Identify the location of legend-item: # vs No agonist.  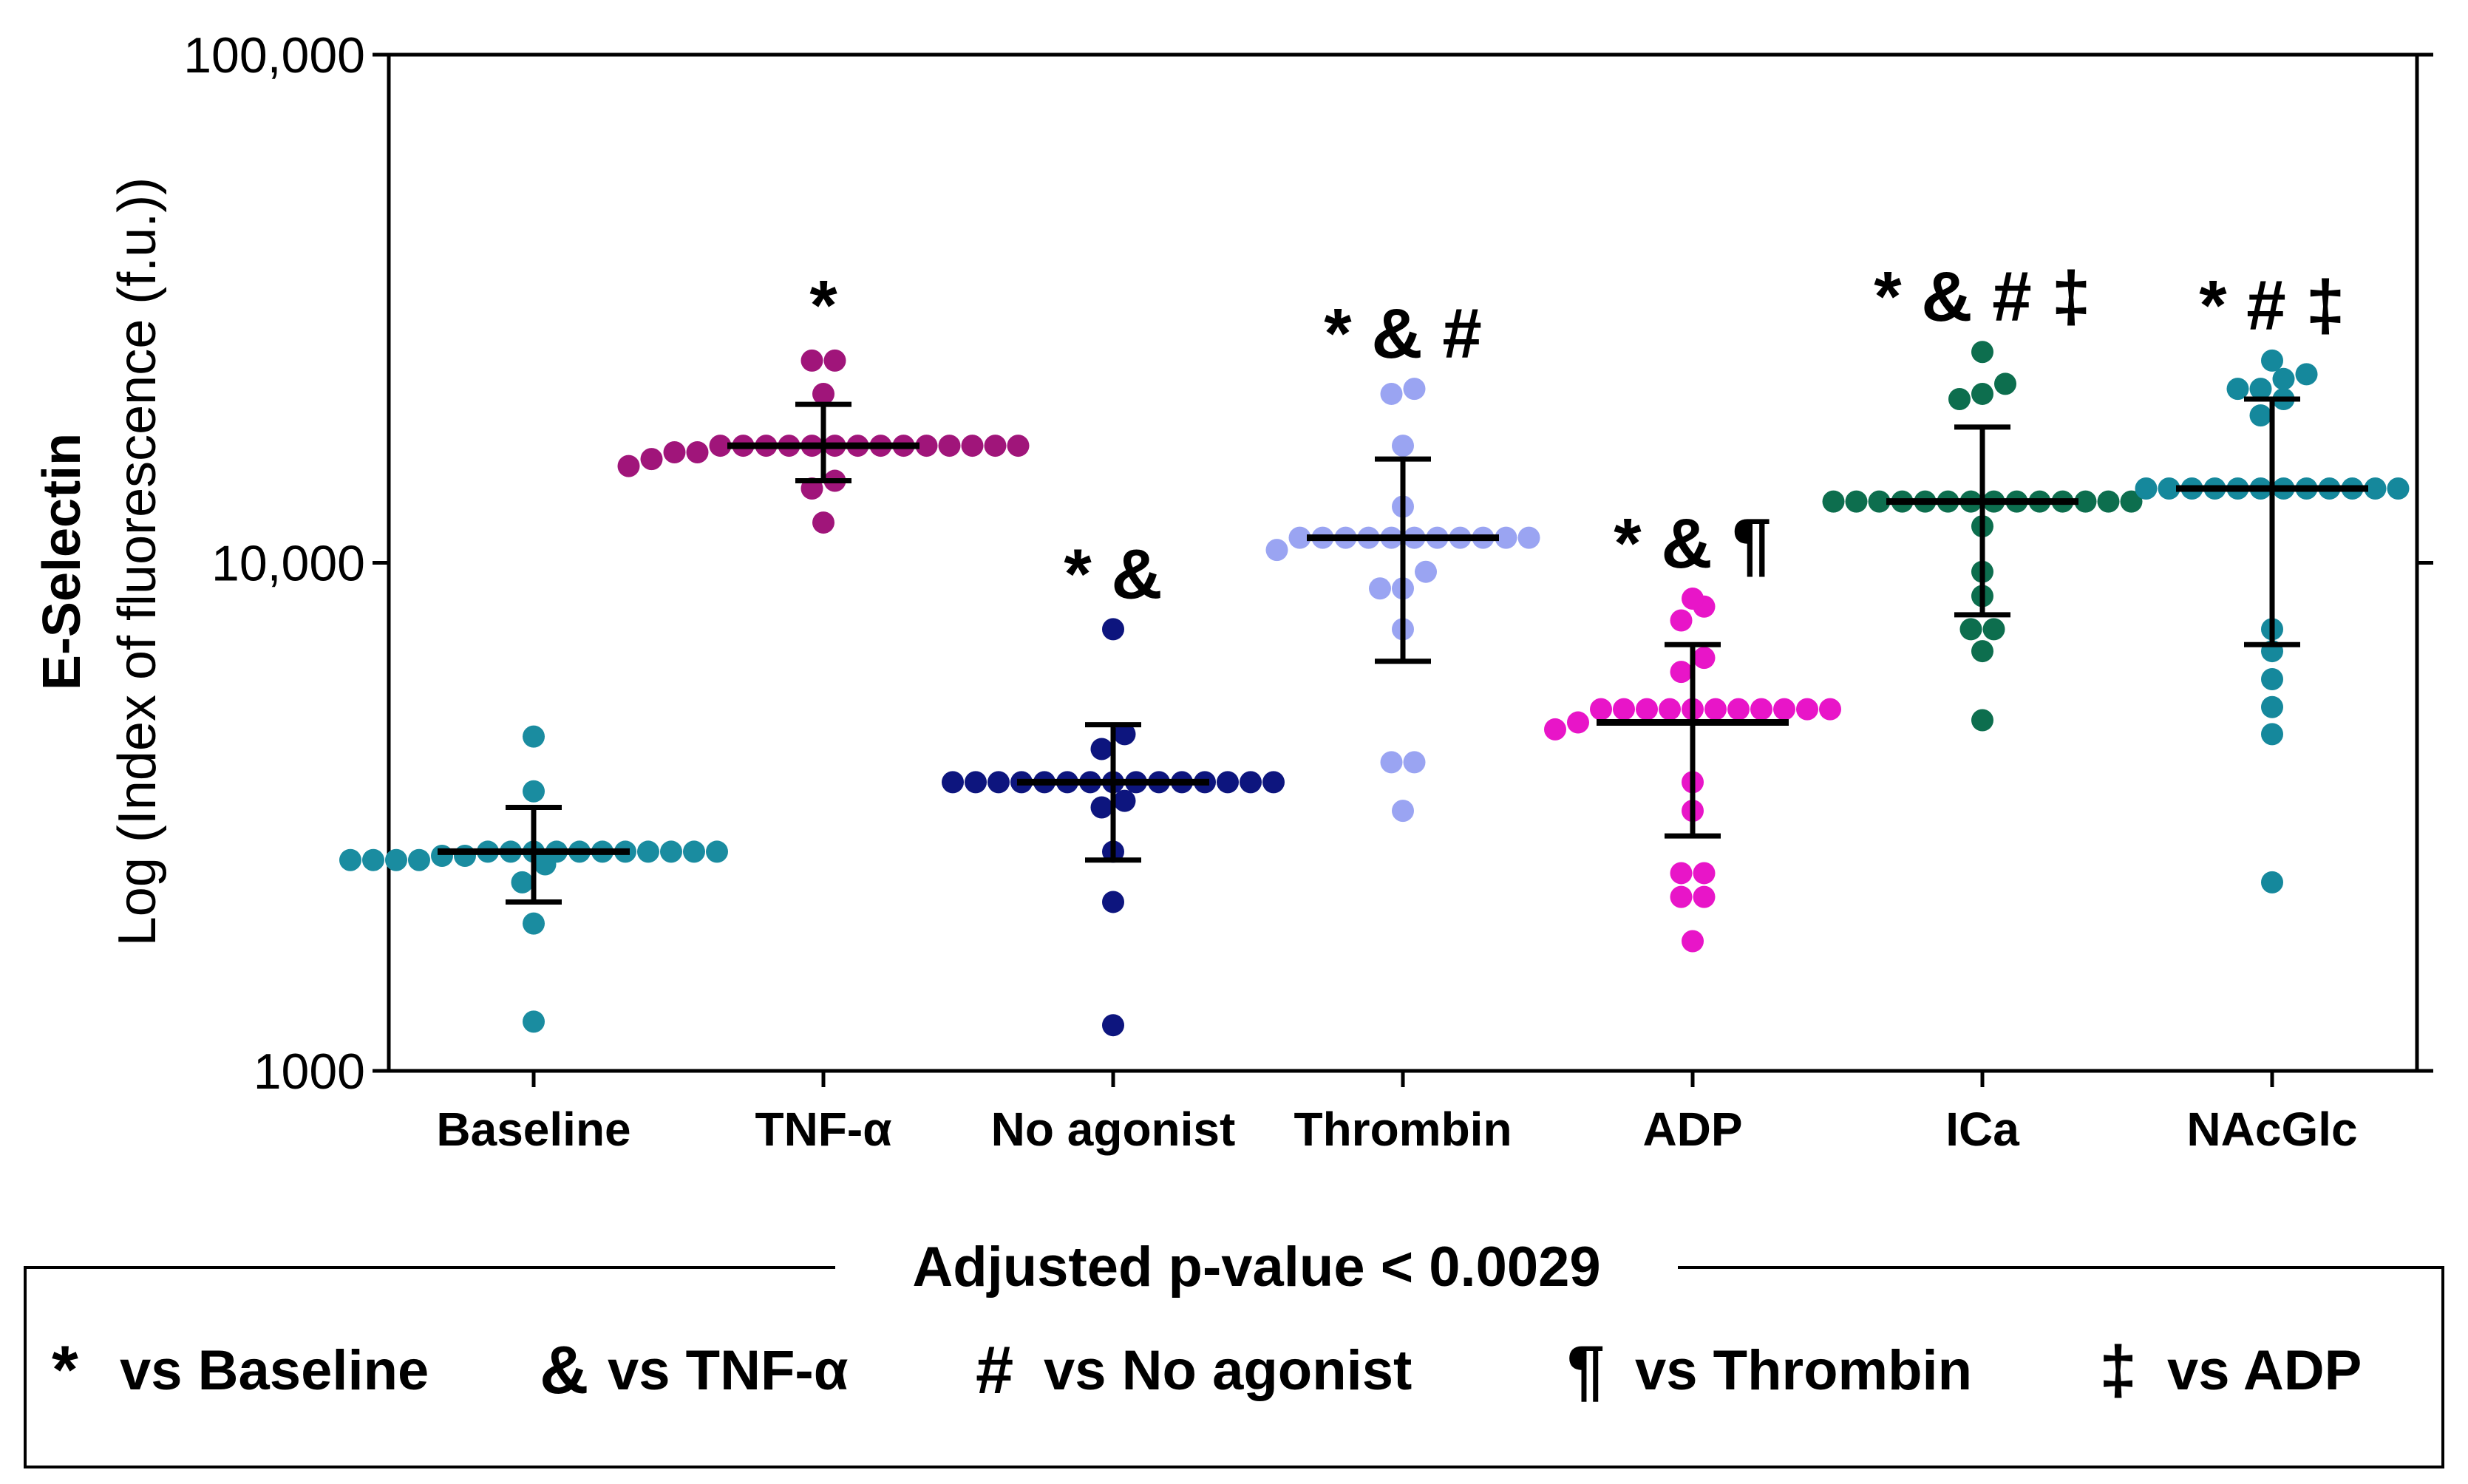
(1194, 1370).